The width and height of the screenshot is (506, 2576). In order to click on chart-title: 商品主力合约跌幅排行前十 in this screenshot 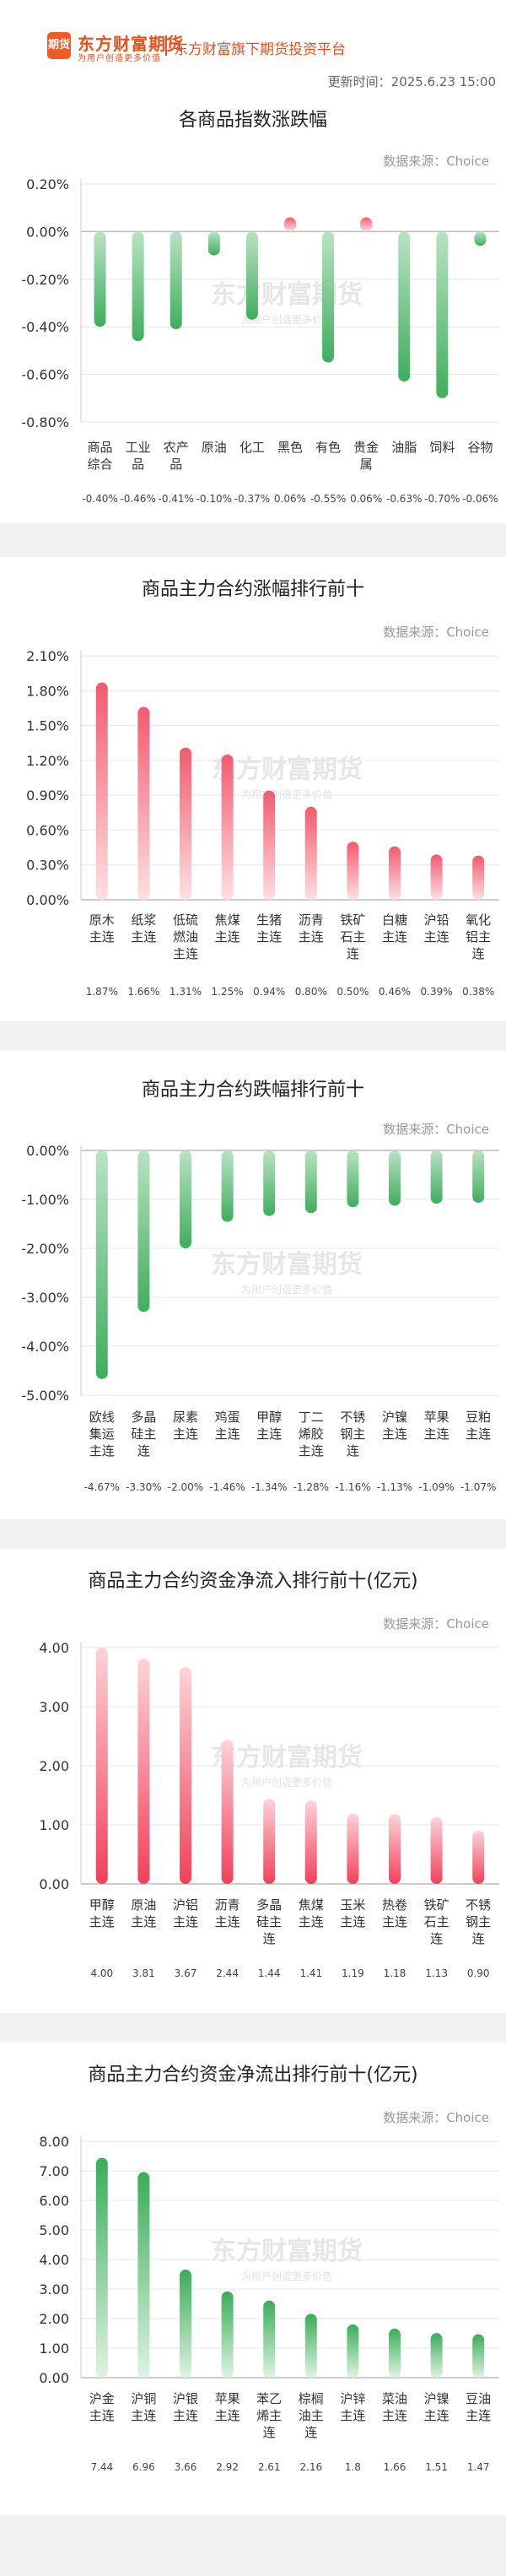, I will do `click(253, 1090)`.